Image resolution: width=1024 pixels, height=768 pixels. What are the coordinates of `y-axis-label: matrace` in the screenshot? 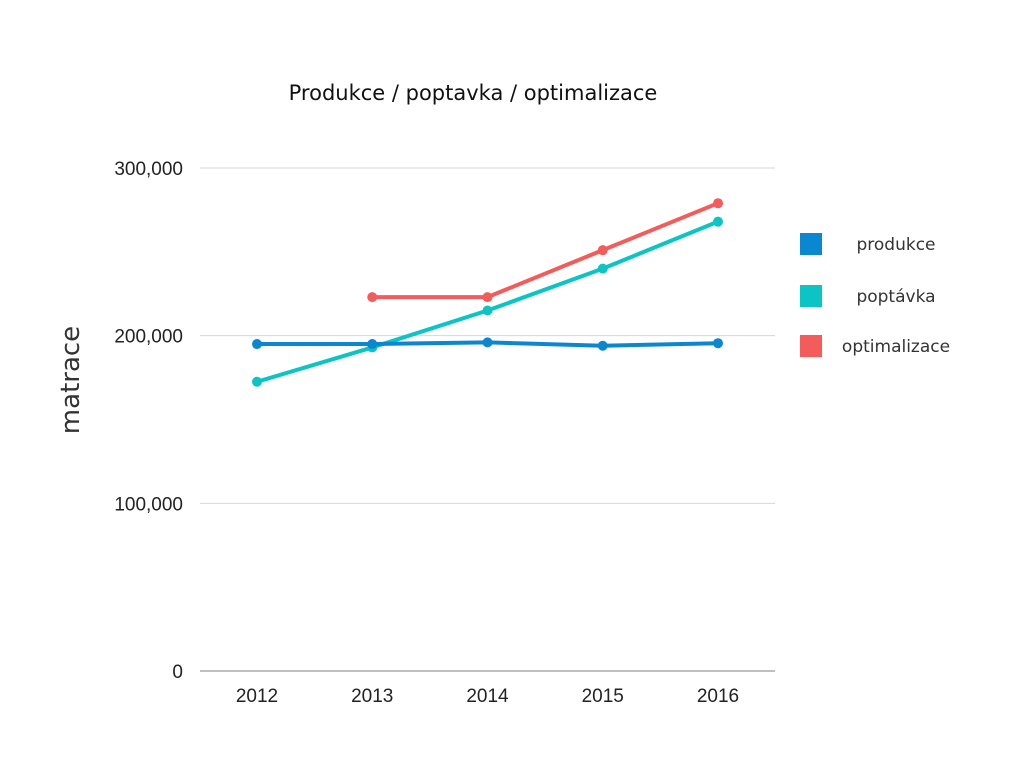 It's located at (71, 380).